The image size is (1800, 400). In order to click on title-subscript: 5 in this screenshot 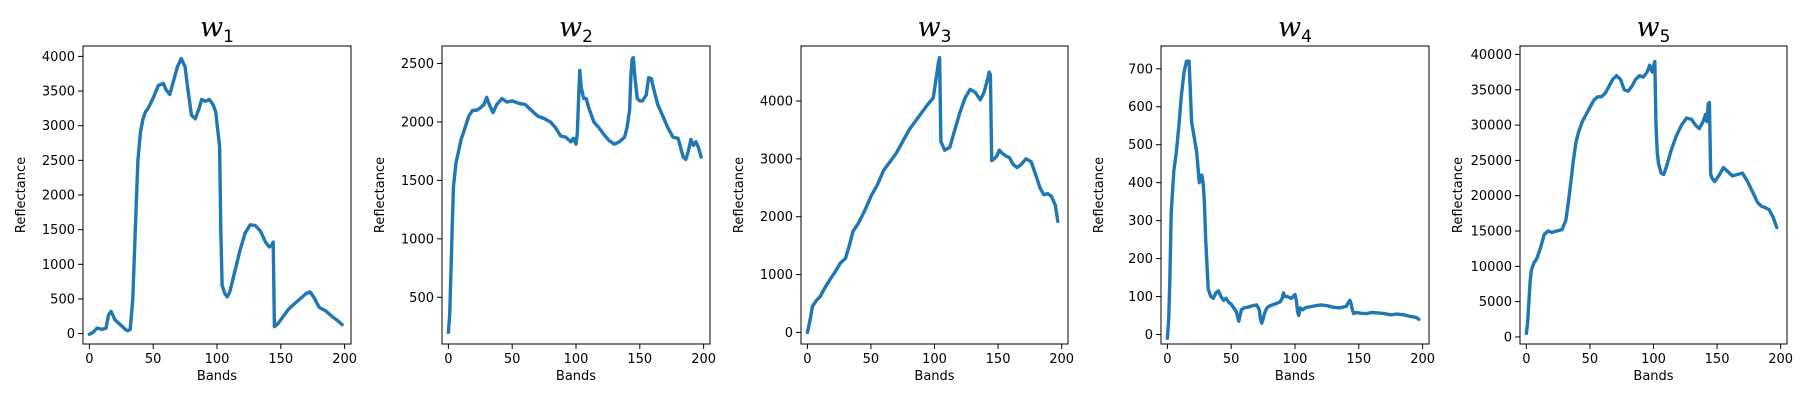, I will do `click(1665, 37)`.